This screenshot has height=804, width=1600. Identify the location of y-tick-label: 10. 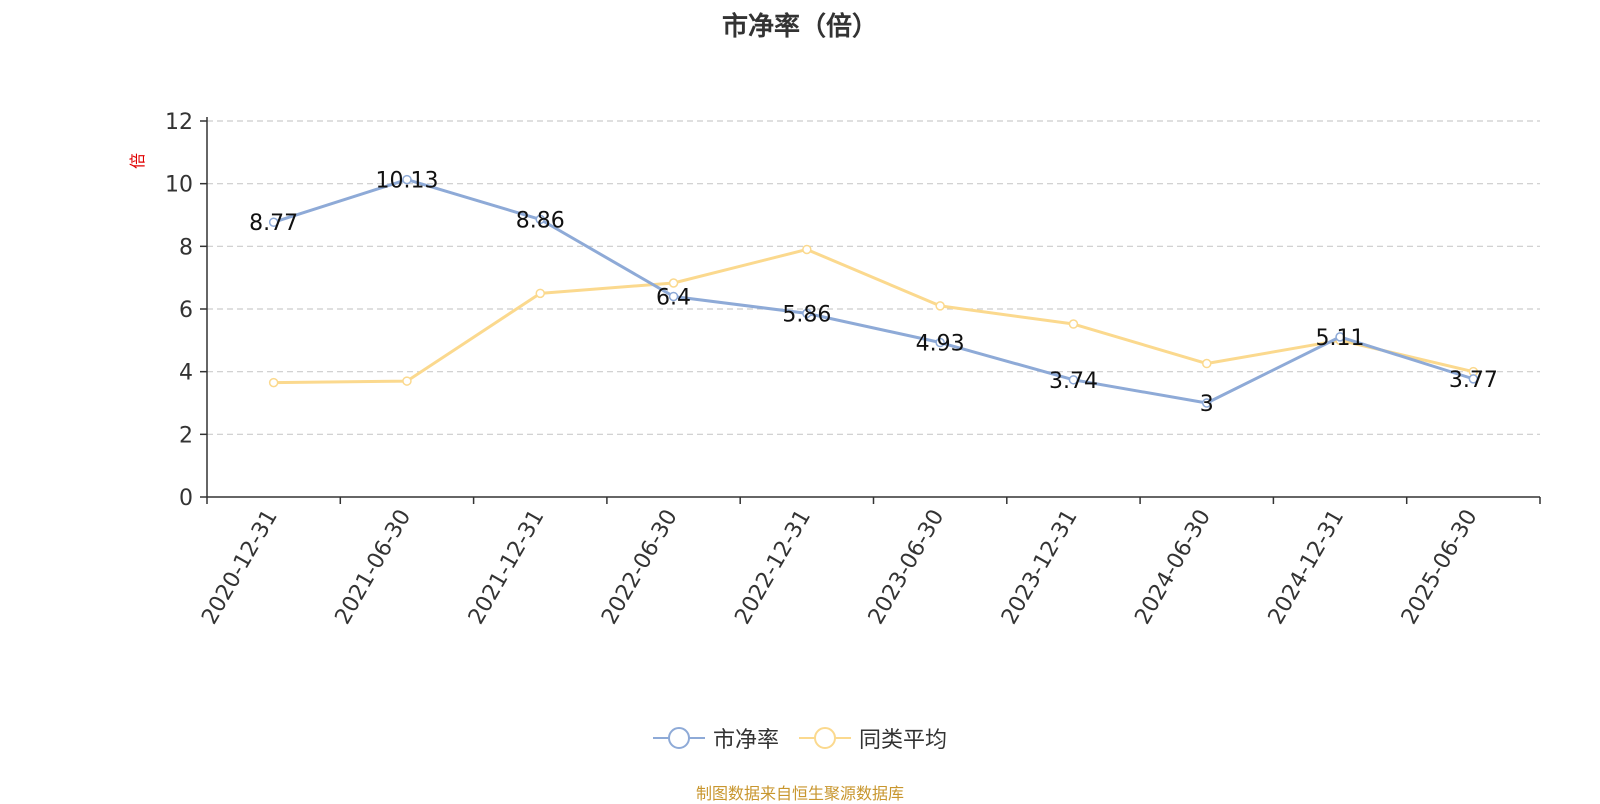
(179, 185).